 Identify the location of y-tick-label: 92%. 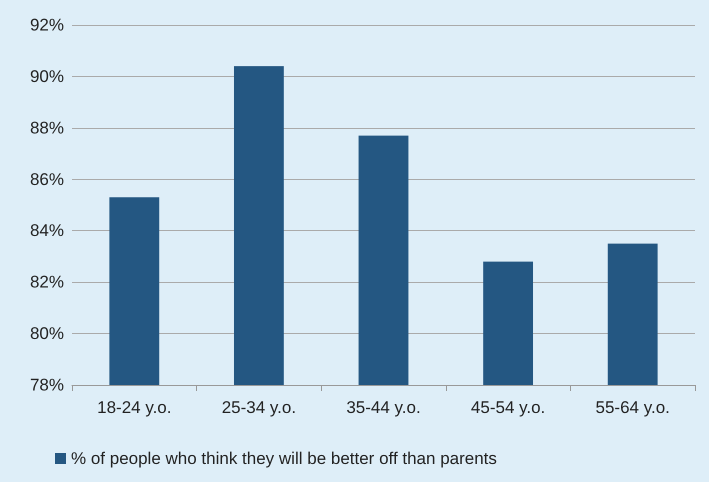
(47, 25).